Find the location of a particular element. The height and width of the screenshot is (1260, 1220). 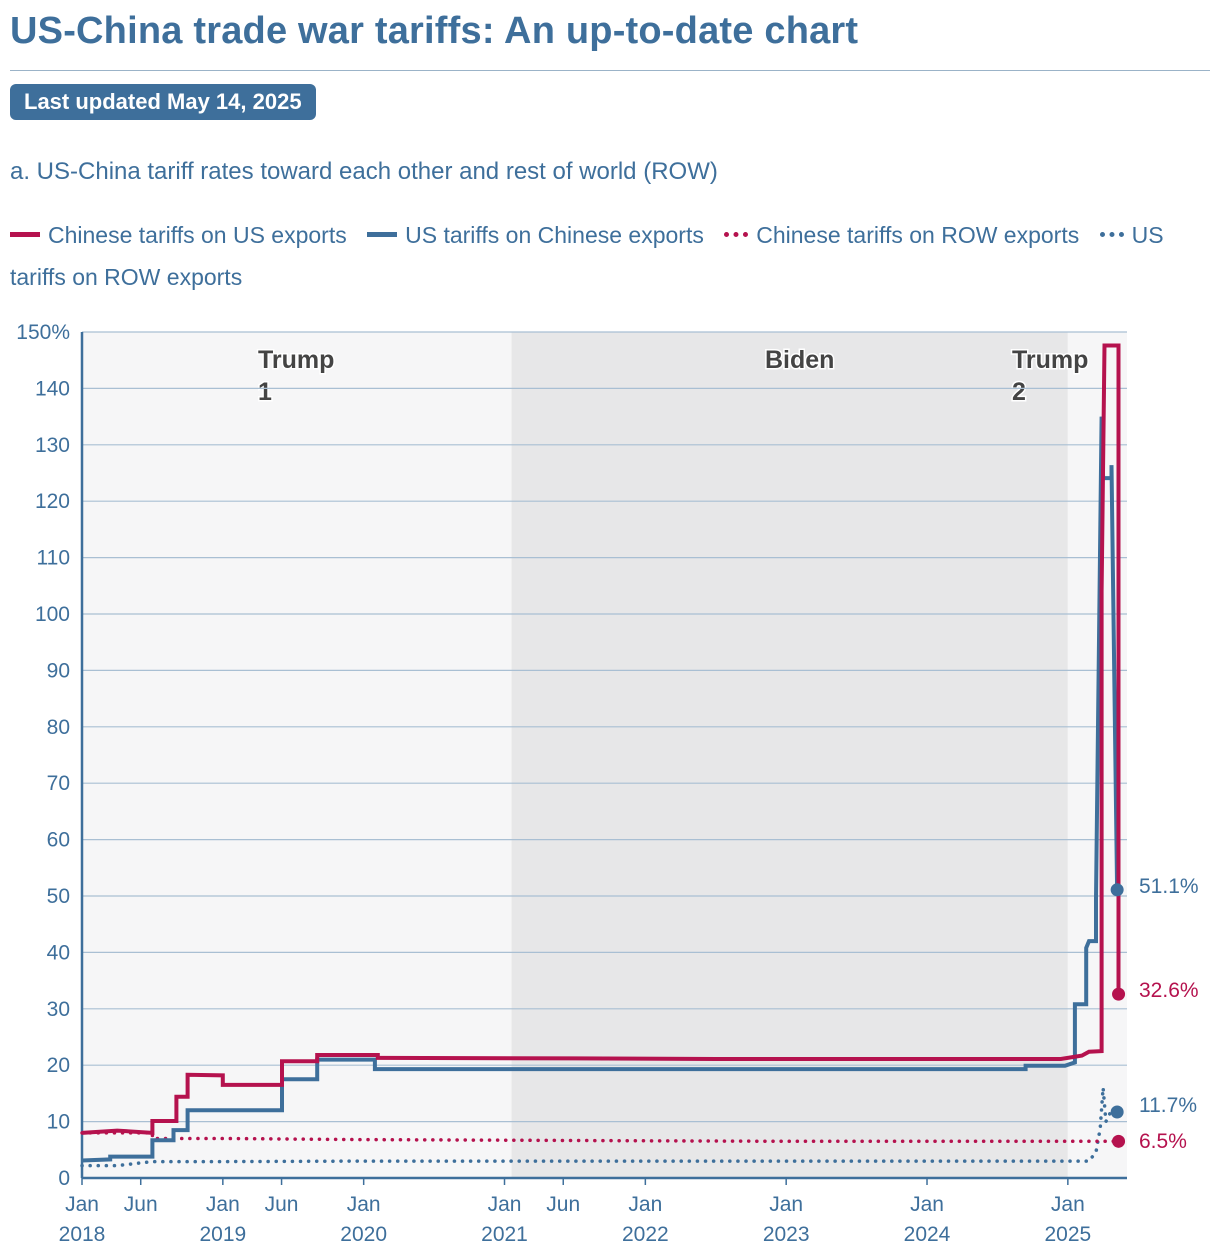

y-tick-label: 100 is located at coordinates (52, 614).